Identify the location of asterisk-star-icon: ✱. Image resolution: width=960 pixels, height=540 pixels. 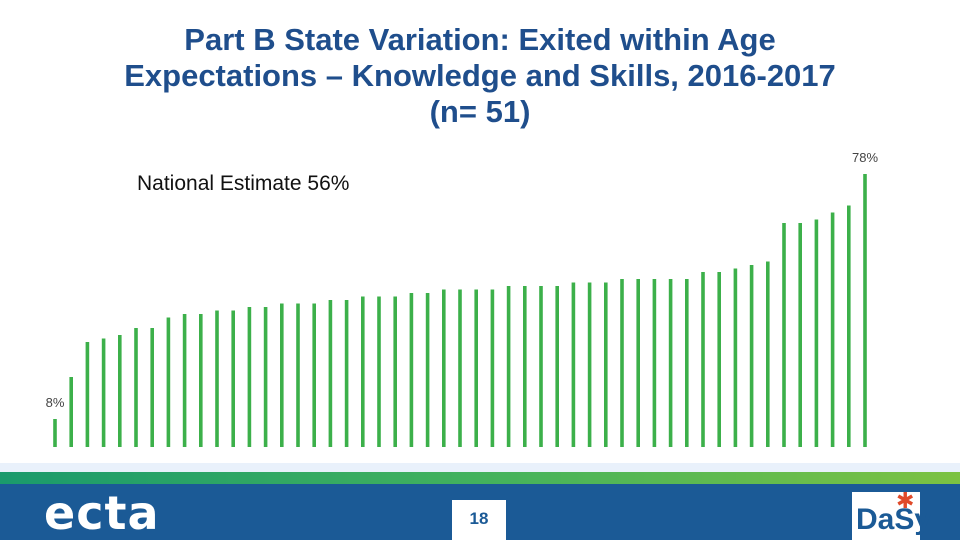
(905, 500).